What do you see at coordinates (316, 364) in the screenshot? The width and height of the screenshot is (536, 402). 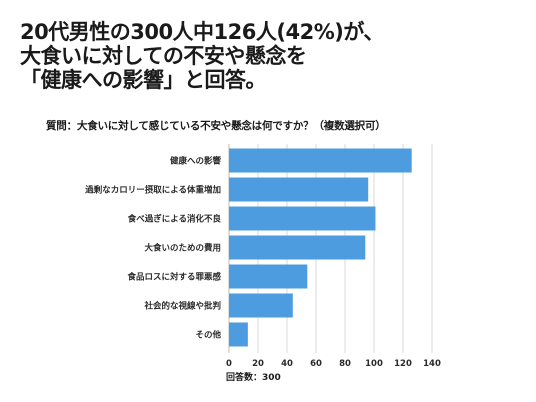 I see `x-tick-label-60: 60` at bounding box center [316, 364].